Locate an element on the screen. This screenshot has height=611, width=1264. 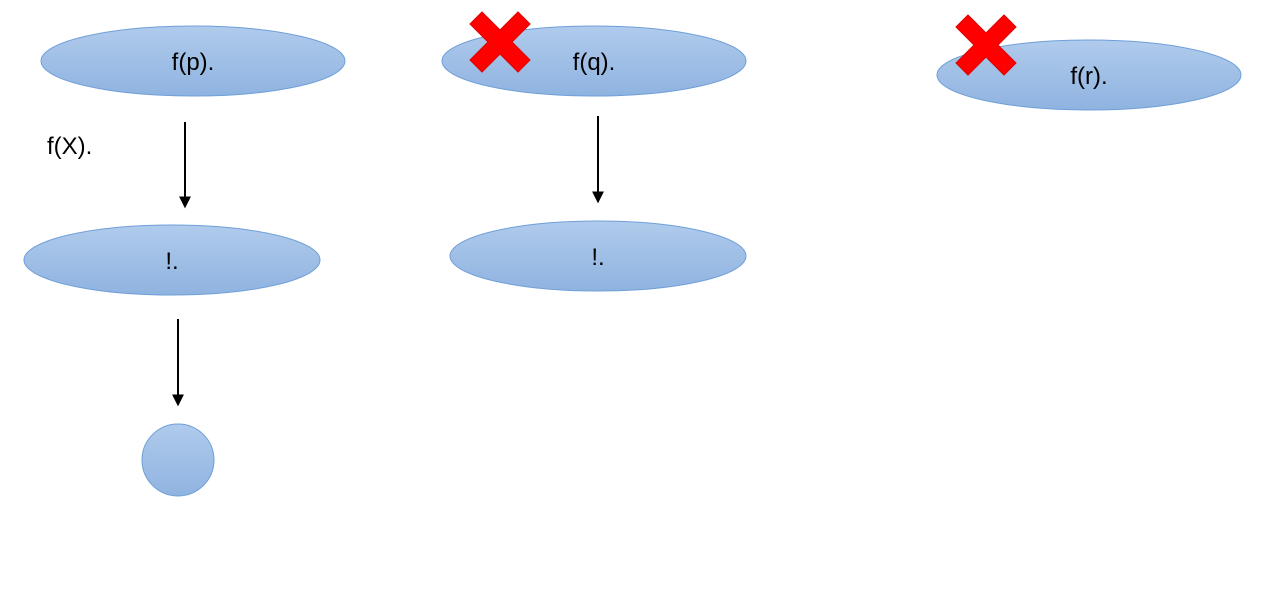
node-fr: f(r). is located at coordinates (1089, 75).